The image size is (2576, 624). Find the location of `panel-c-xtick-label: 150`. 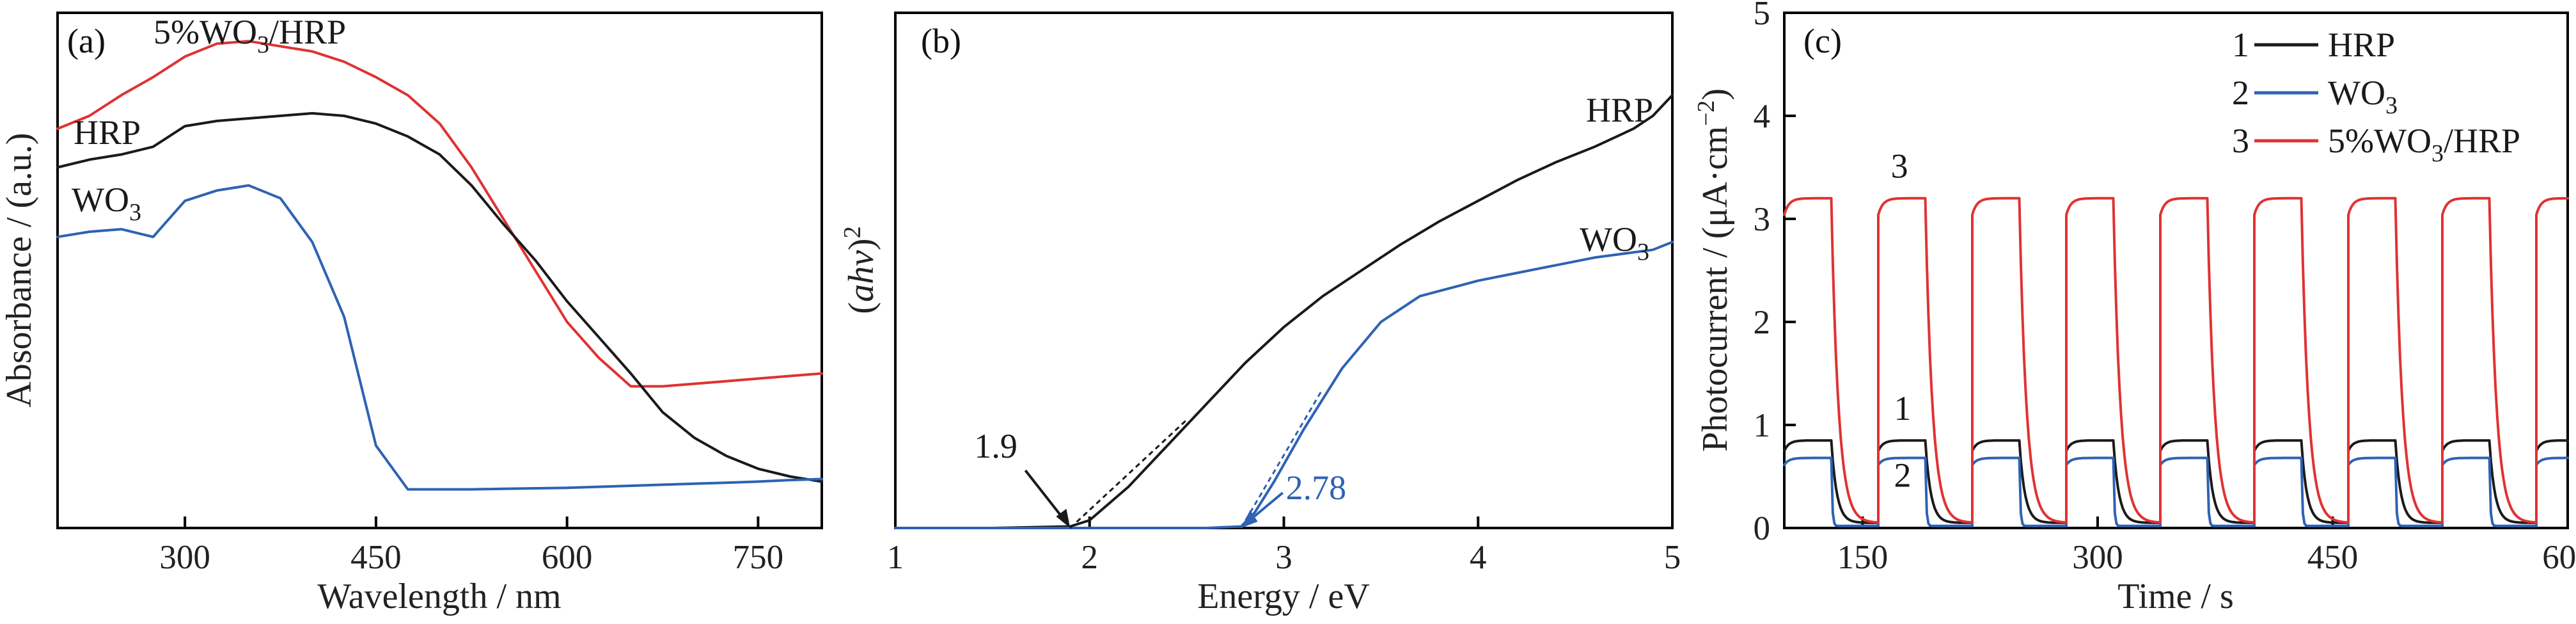

panel-c-xtick-label: 150 is located at coordinates (1863, 557).